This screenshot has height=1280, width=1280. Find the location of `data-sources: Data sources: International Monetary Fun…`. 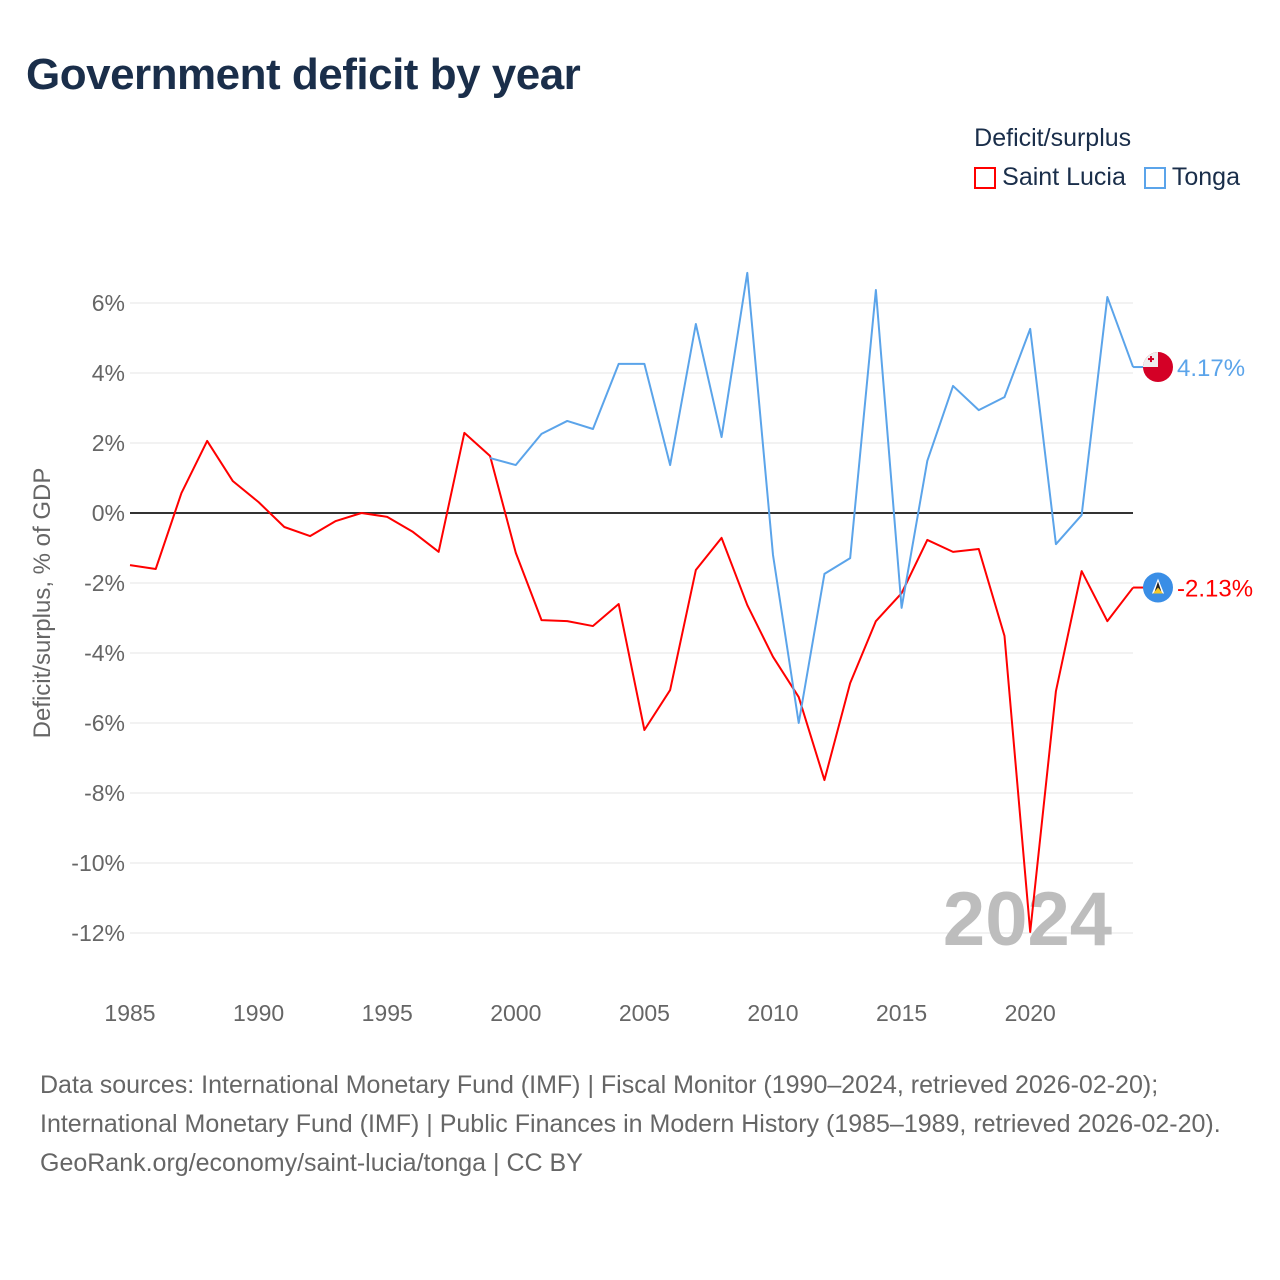

data-sources: Data sources: International Monetary Fun… is located at coordinates (630, 1104).